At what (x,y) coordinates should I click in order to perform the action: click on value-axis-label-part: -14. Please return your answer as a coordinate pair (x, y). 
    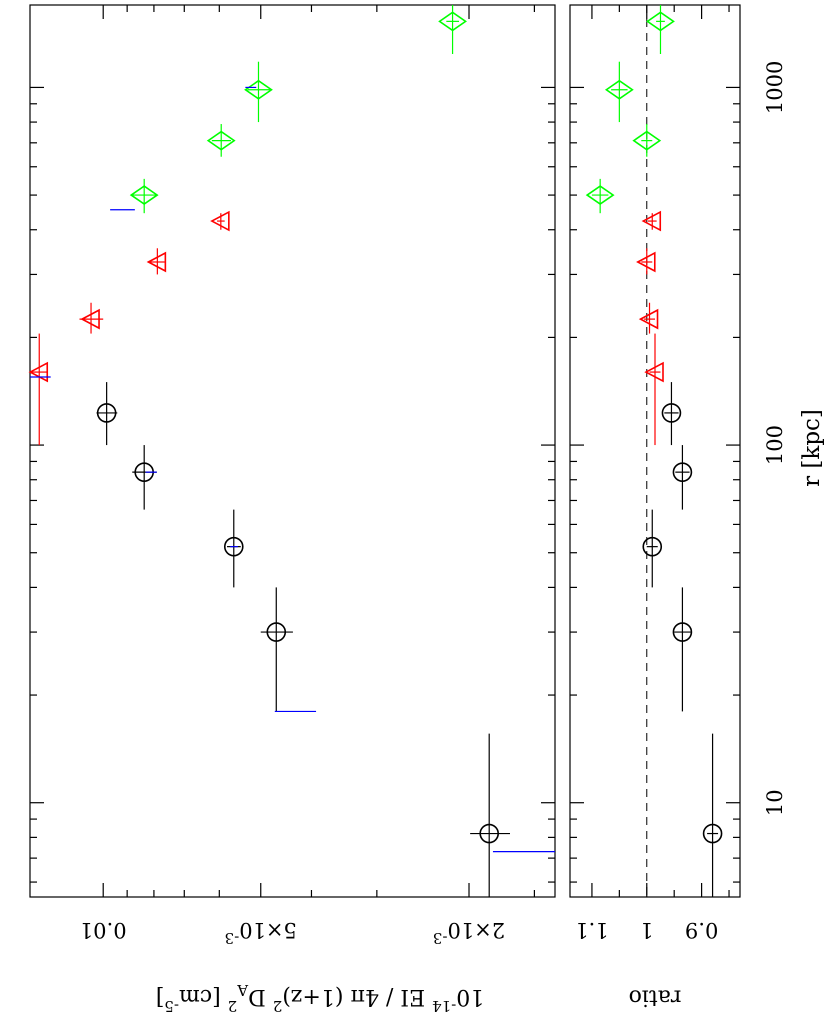
    Looking at the image, I should click on (444, 1006).